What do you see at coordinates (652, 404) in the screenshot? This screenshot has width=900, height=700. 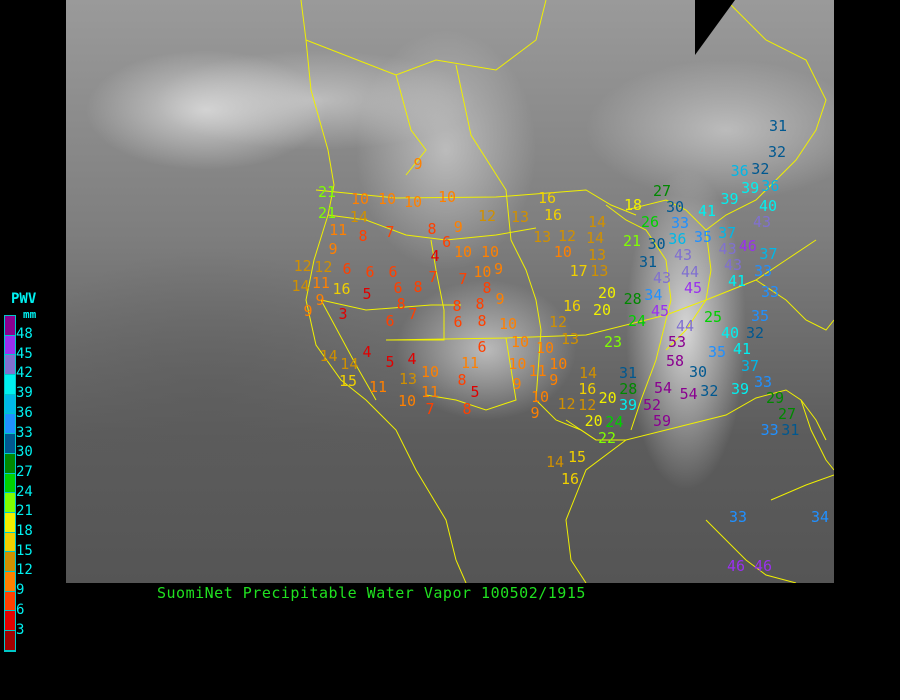 I see `station-pwv-value: 52` at bounding box center [652, 404].